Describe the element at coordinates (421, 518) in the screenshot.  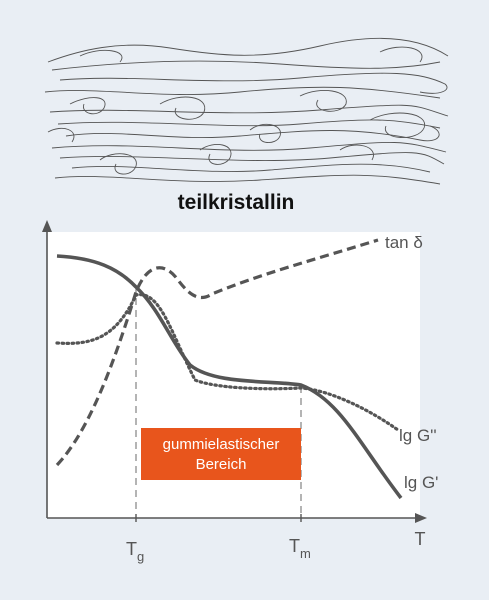
I see `x-axis-arrow-icon` at that location.